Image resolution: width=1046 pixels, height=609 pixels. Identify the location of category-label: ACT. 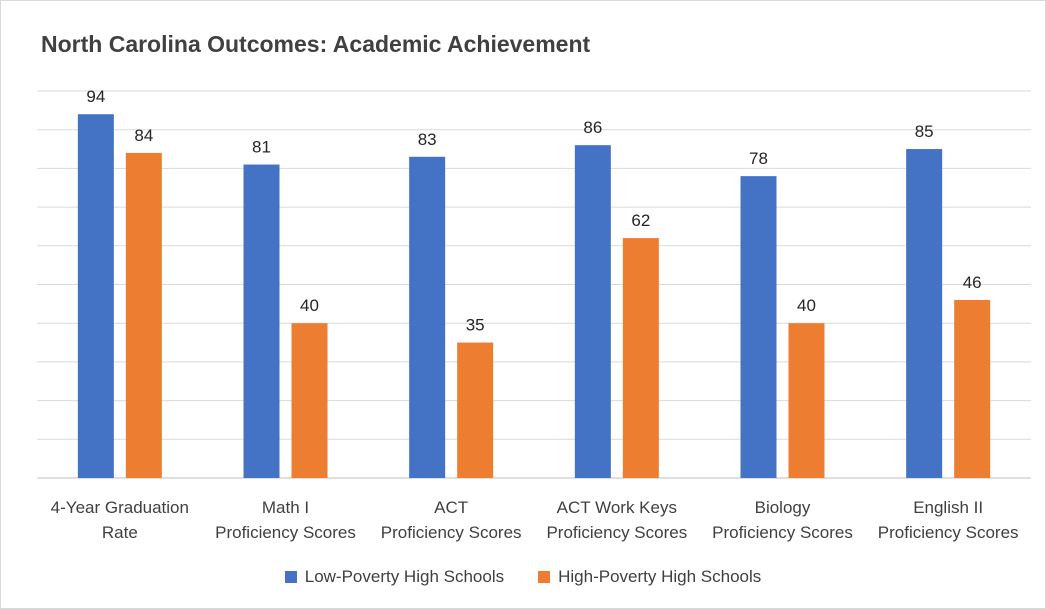
(451, 507).